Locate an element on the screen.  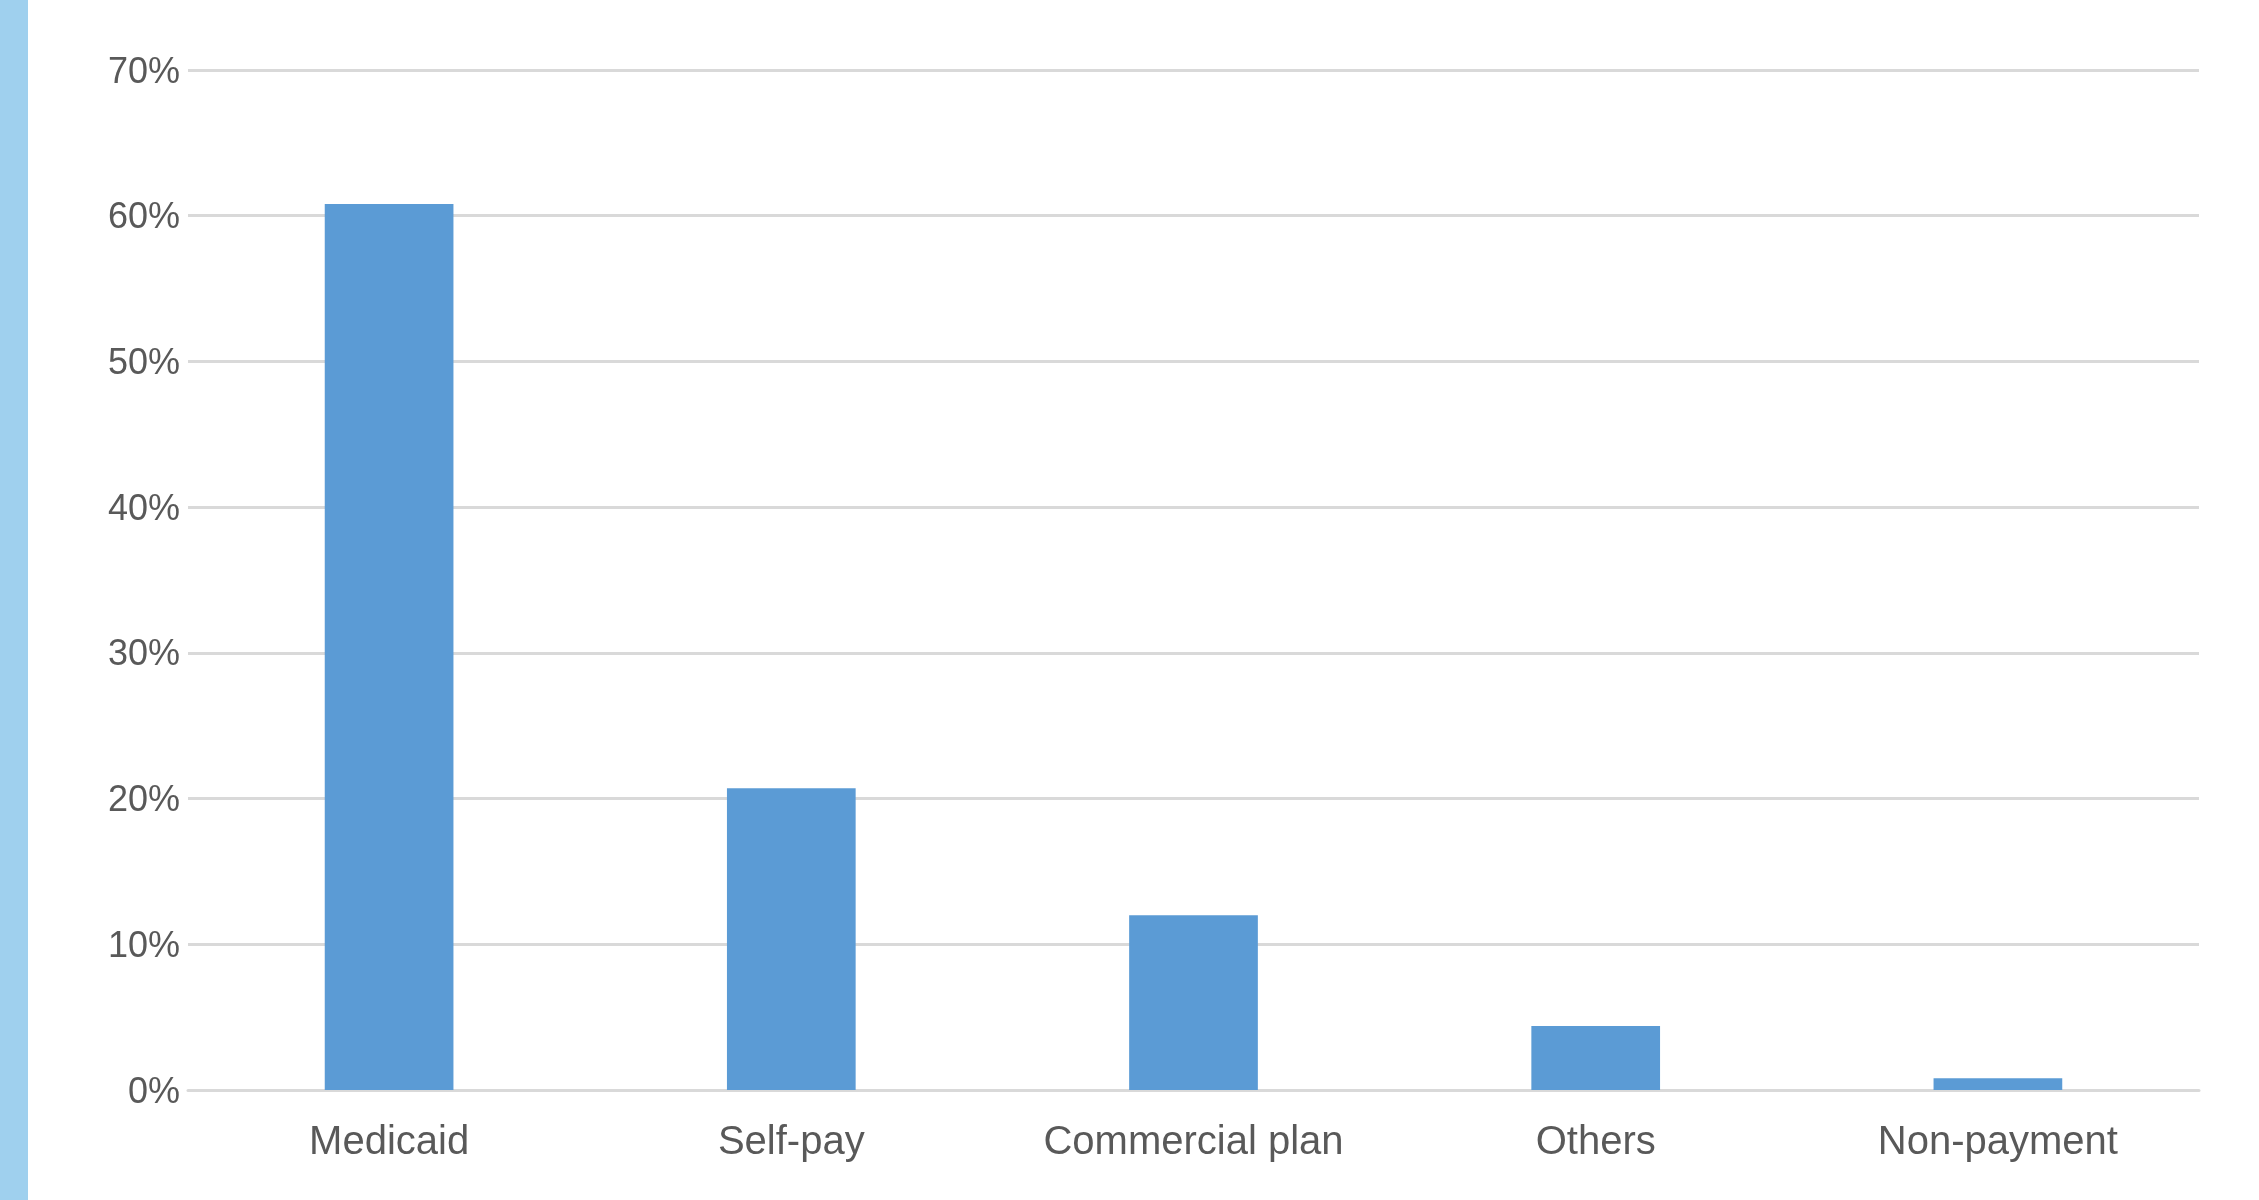
x-tick-label: Self-pay is located at coordinates (791, 1140).